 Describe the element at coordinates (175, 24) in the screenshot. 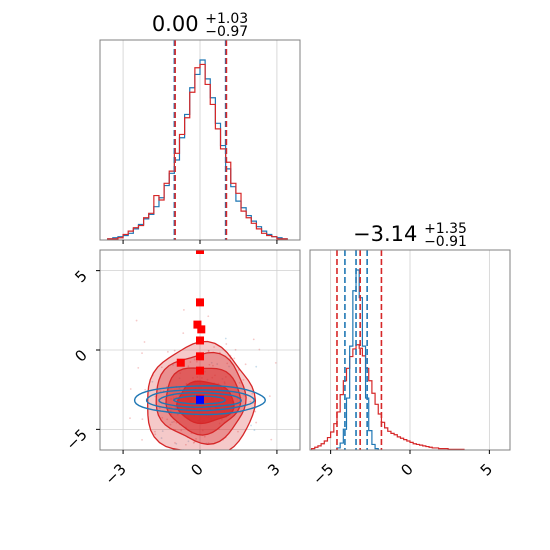

I see `x-title-value: 0.00` at that location.